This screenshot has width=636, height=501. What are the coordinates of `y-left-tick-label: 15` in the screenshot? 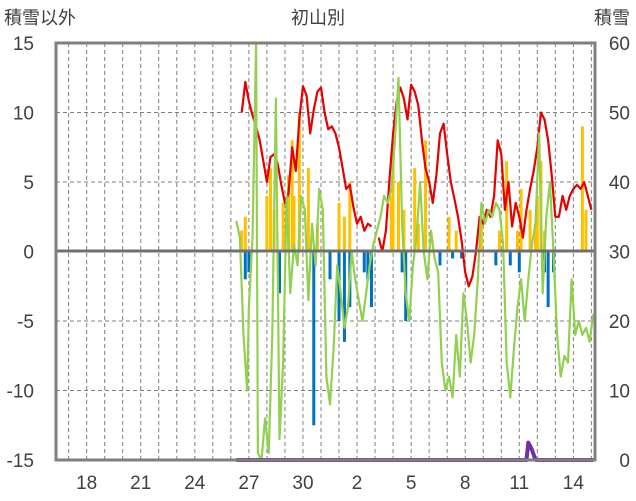 It's located at (23, 44).